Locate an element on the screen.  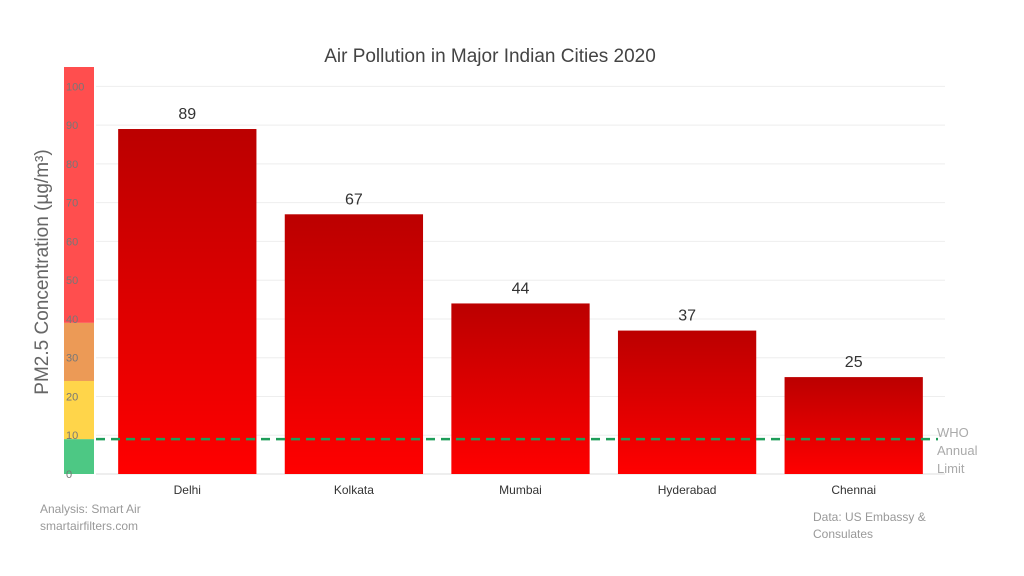
x-axis-categories: Delhi Kolkata Mumbai Hyderabad Chennai is located at coordinates (525, 490).